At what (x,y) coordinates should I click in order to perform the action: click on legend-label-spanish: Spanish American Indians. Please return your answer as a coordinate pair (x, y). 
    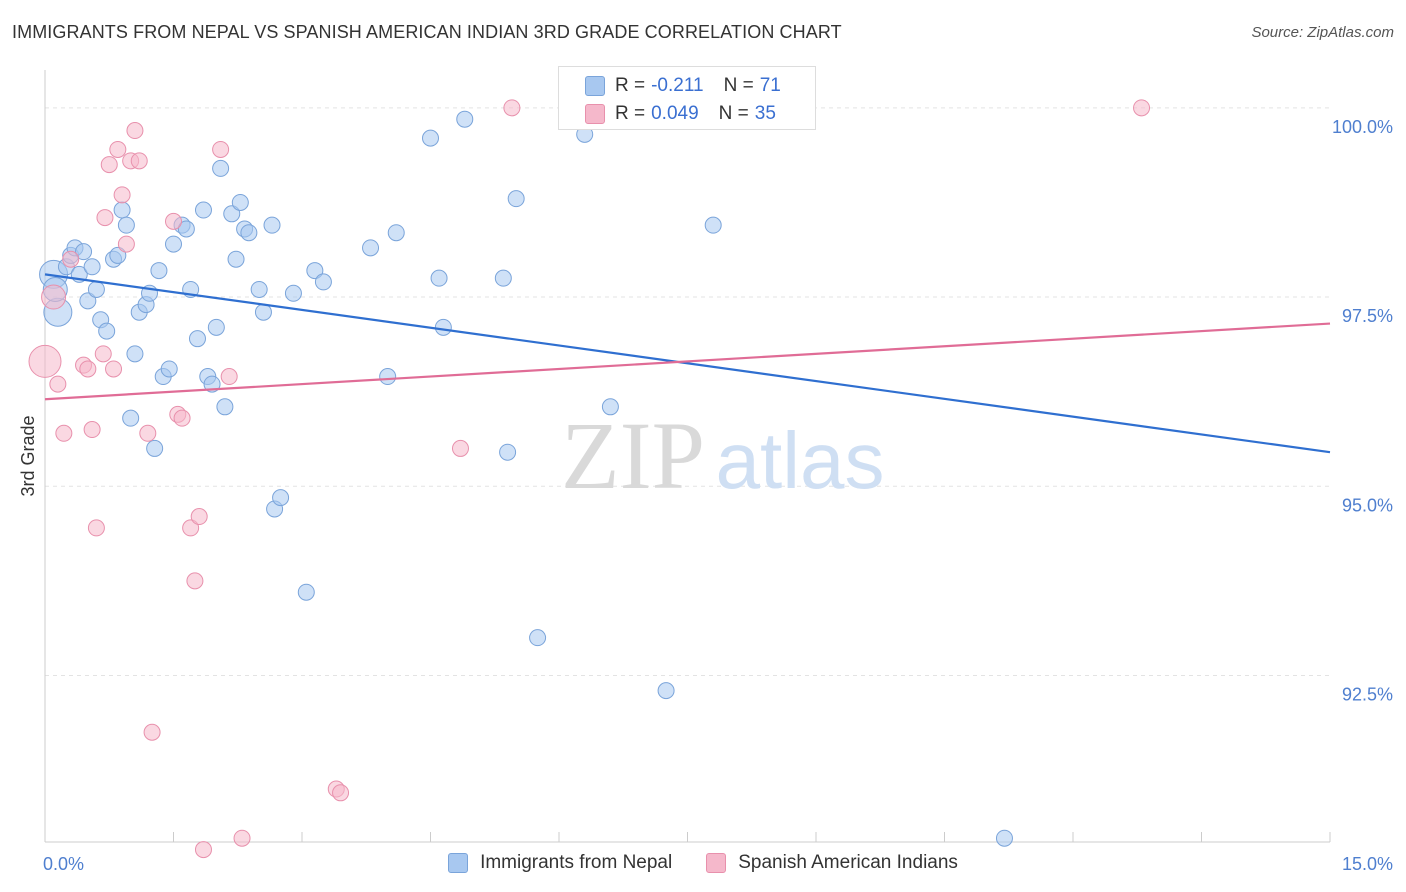
    Looking at the image, I should click on (848, 862).